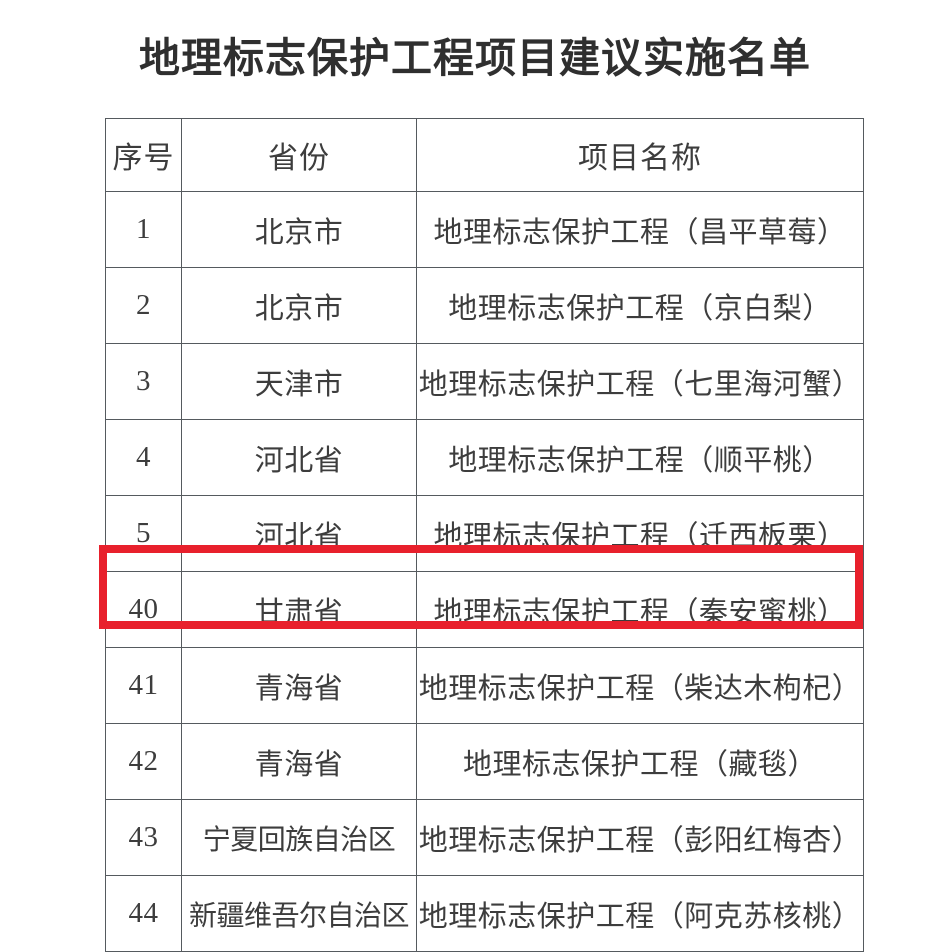  What do you see at coordinates (640, 685) in the screenshot?
I see `cell-project-name: 地理标志保护工程（柴达木枸杞）` at bounding box center [640, 685].